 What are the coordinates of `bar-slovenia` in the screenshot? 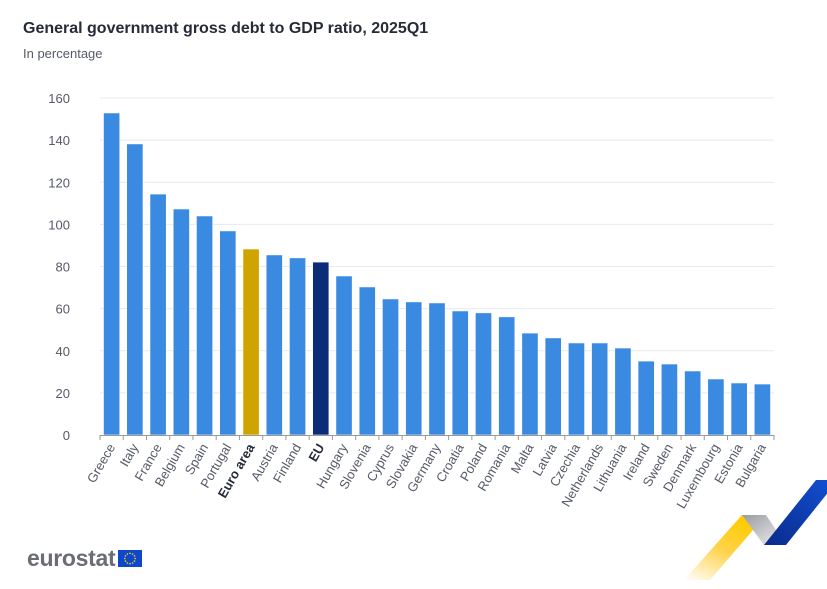 It's located at (367, 361).